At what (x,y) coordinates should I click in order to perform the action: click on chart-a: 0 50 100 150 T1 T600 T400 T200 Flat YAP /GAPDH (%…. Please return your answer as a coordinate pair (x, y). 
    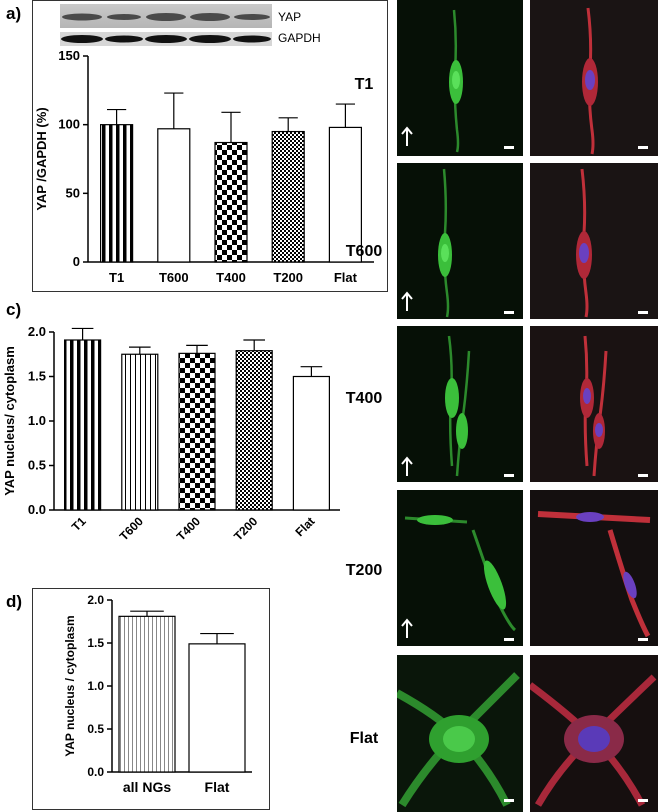
    Looking at the image, I should click on (204, 167).